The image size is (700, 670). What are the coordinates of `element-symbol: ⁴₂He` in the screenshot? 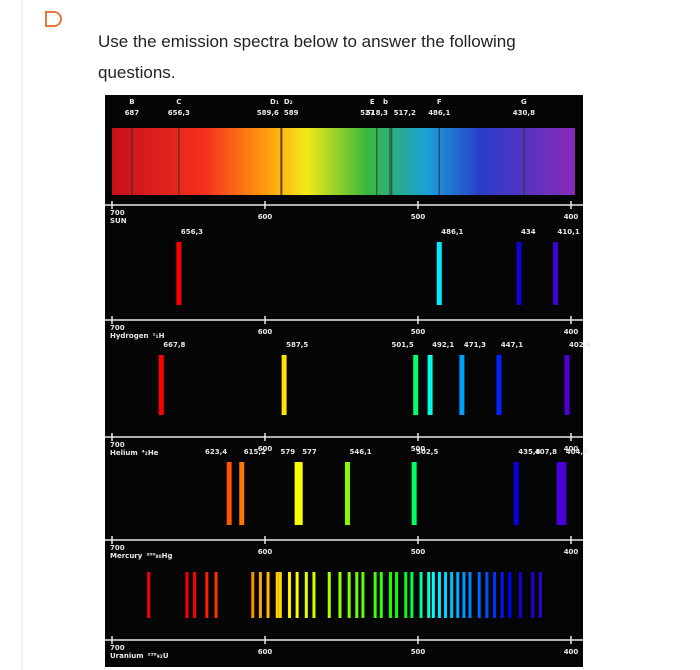 It's located at (150, 453).